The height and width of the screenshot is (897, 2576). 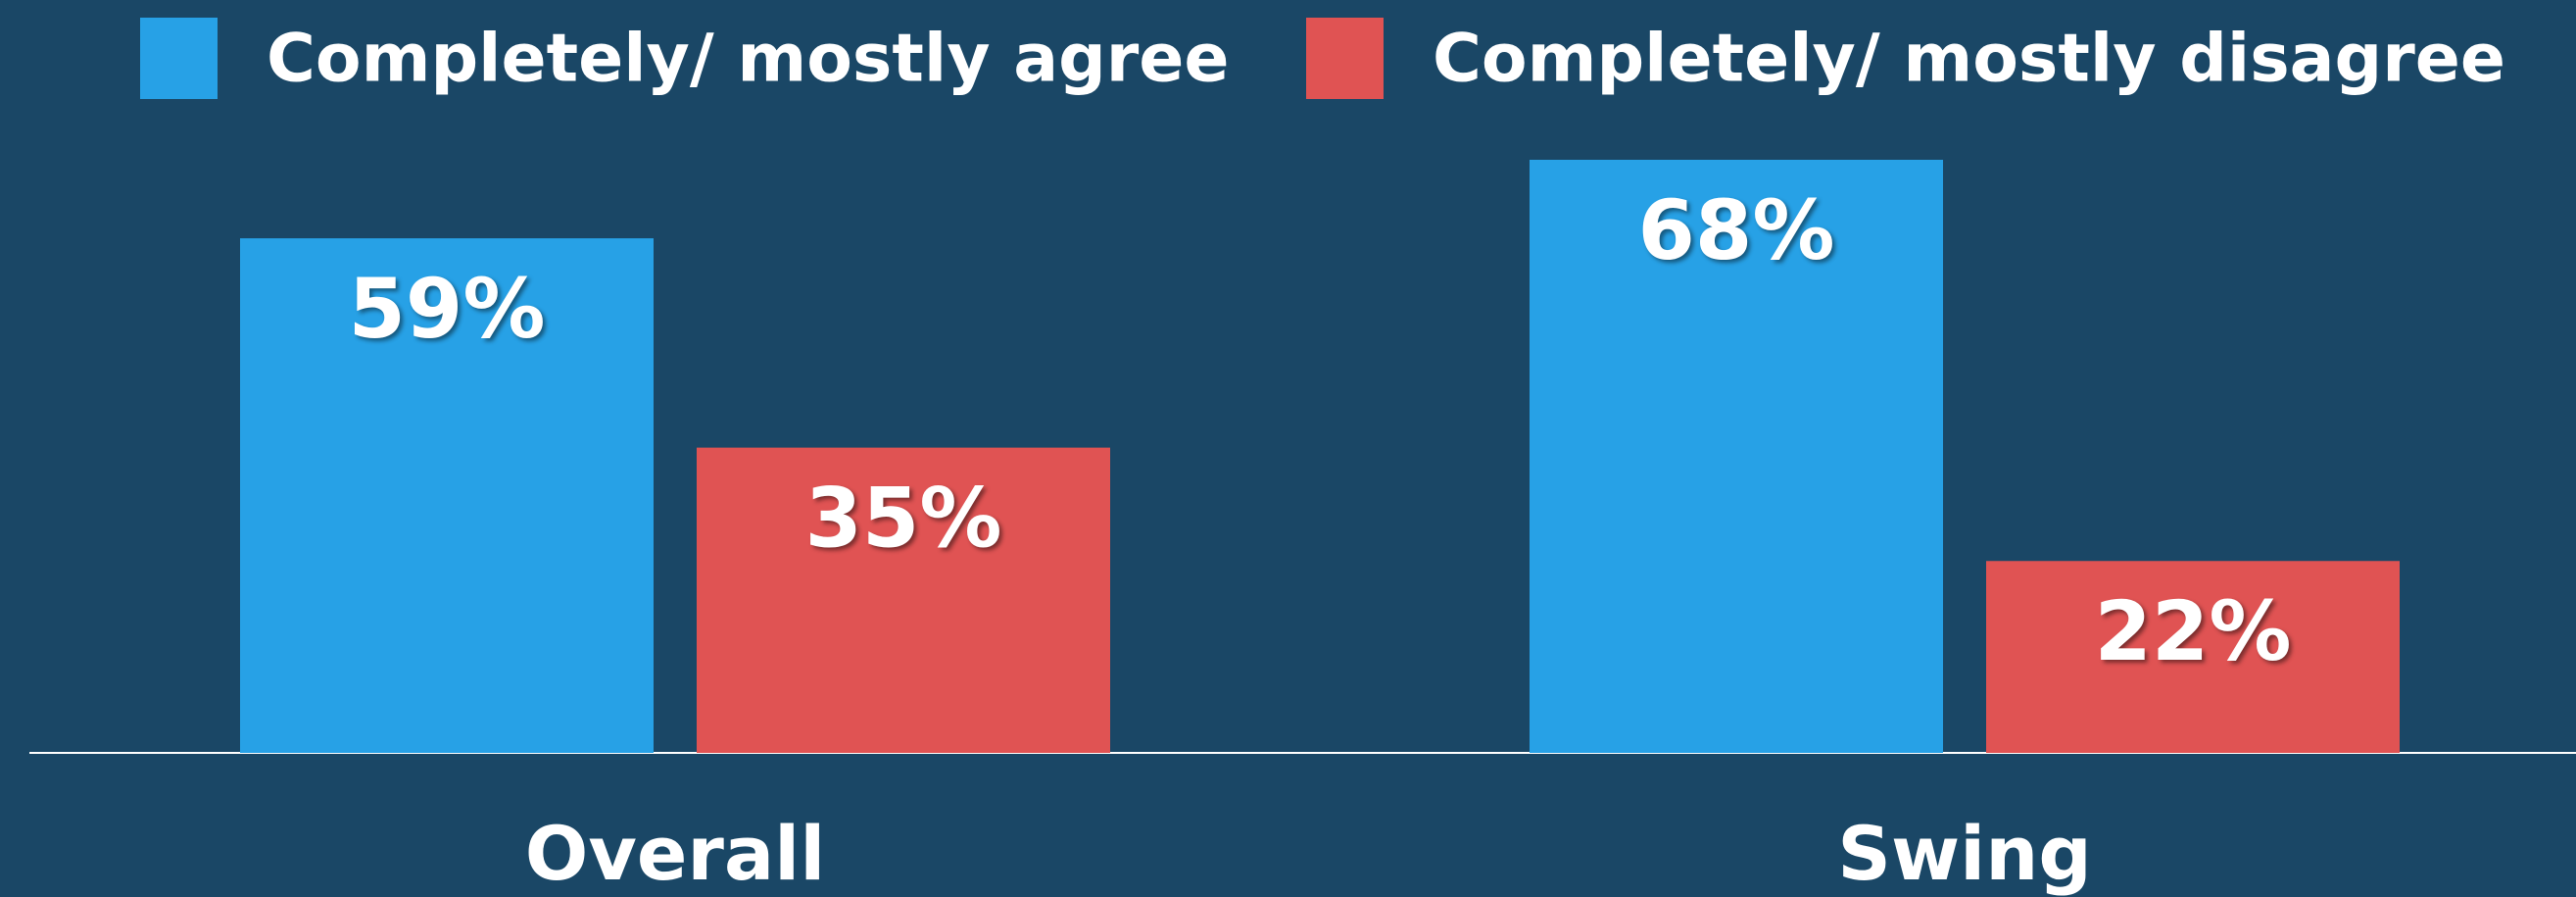 I want to click on value-label: 68%, so click(x=1735, y=230).